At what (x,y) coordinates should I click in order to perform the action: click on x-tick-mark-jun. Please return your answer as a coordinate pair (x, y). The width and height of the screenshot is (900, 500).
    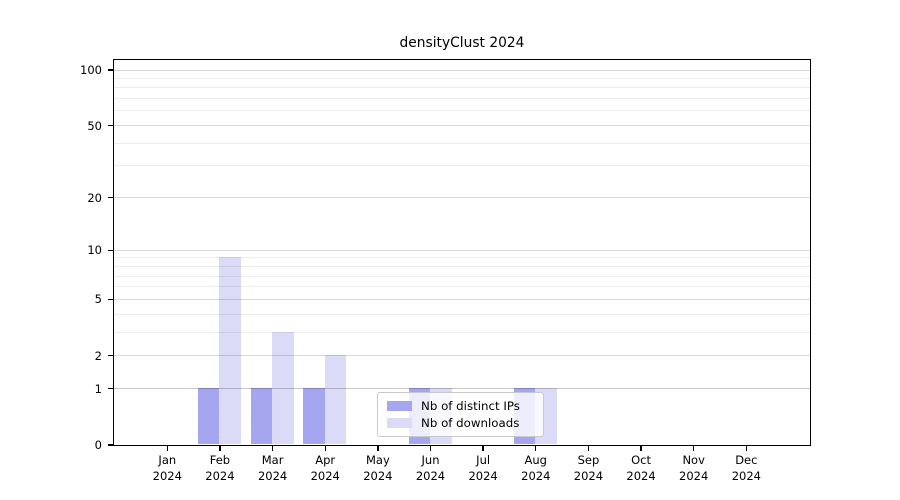
    Looking at the image, I should click on (430, 448).